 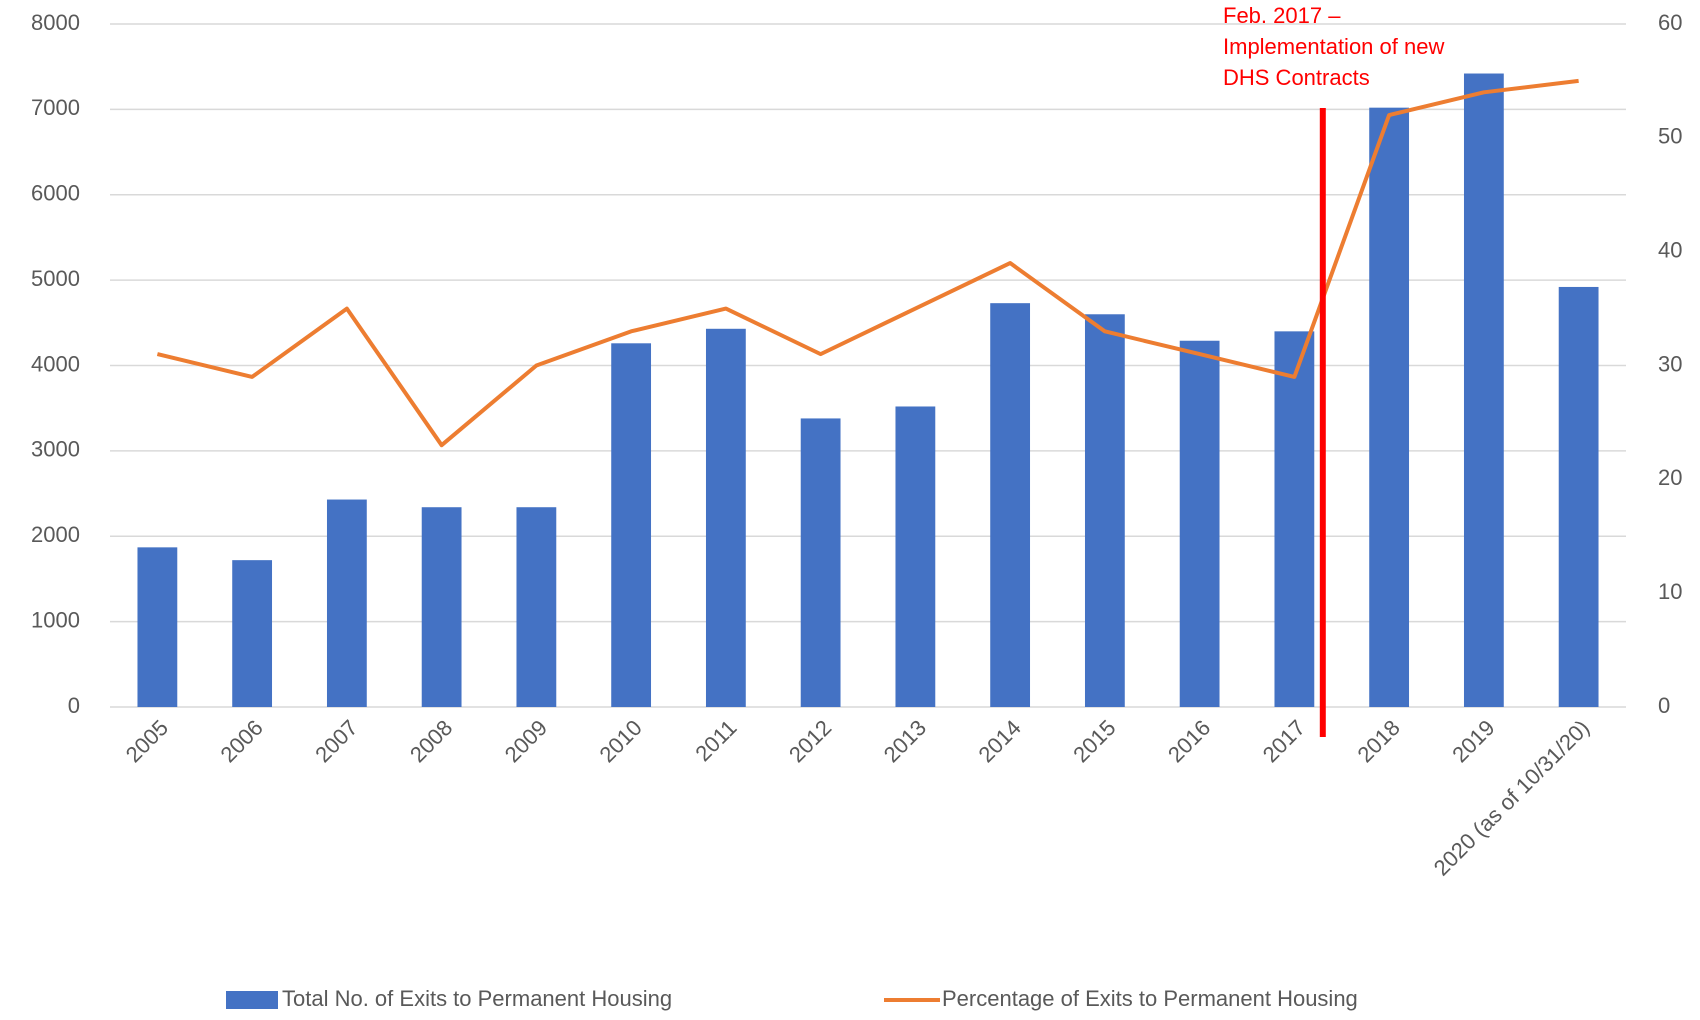 What do you see at coordinates (1282, 15) in the screenshot?
I see `annotation-text: Feb. 2017 –` at bounding box center [1282, 15].